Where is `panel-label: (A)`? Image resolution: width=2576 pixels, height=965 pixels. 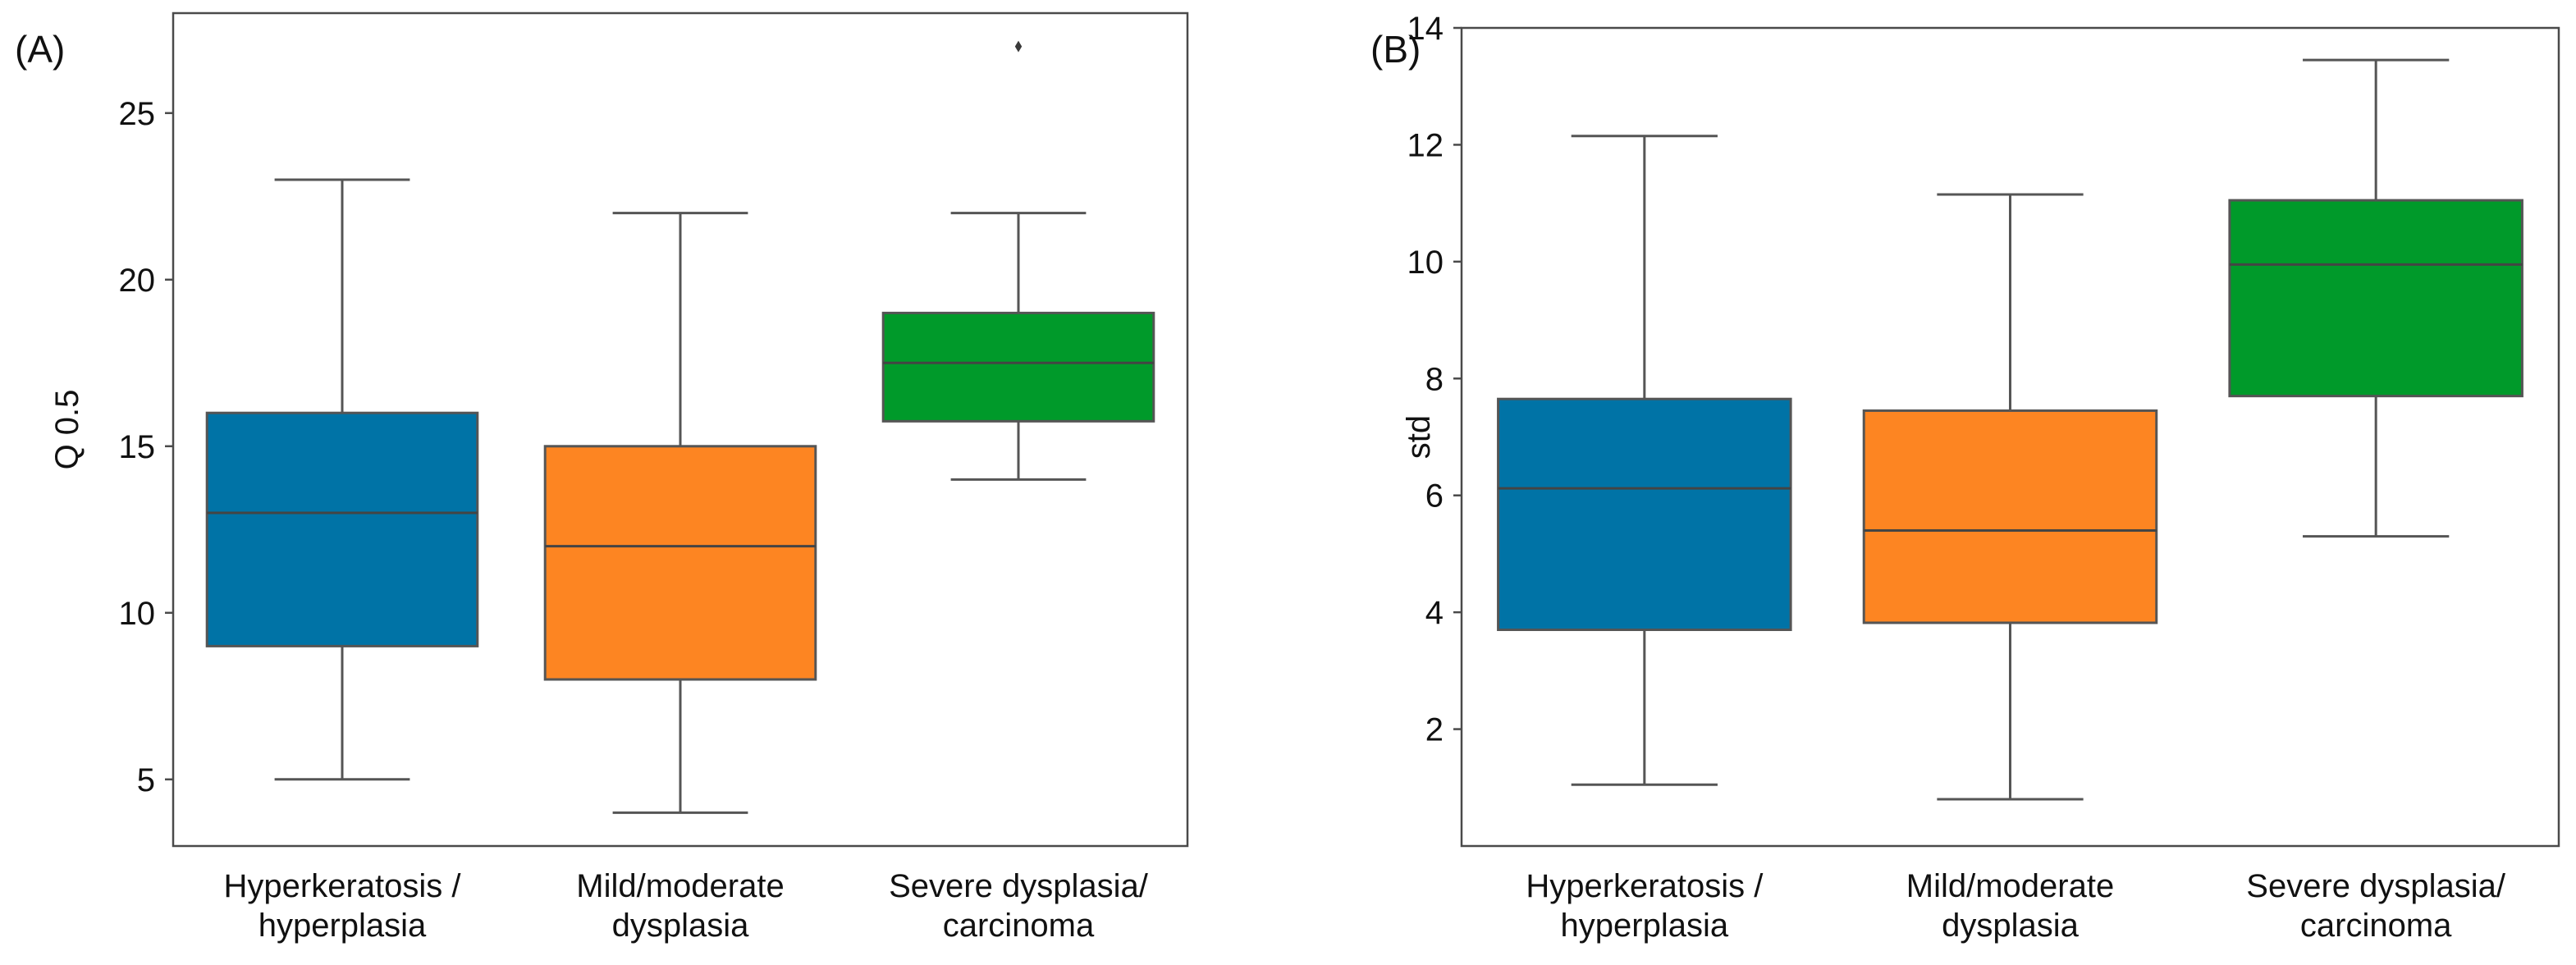 panel-label: (A) is located at coordinates (40, 49).